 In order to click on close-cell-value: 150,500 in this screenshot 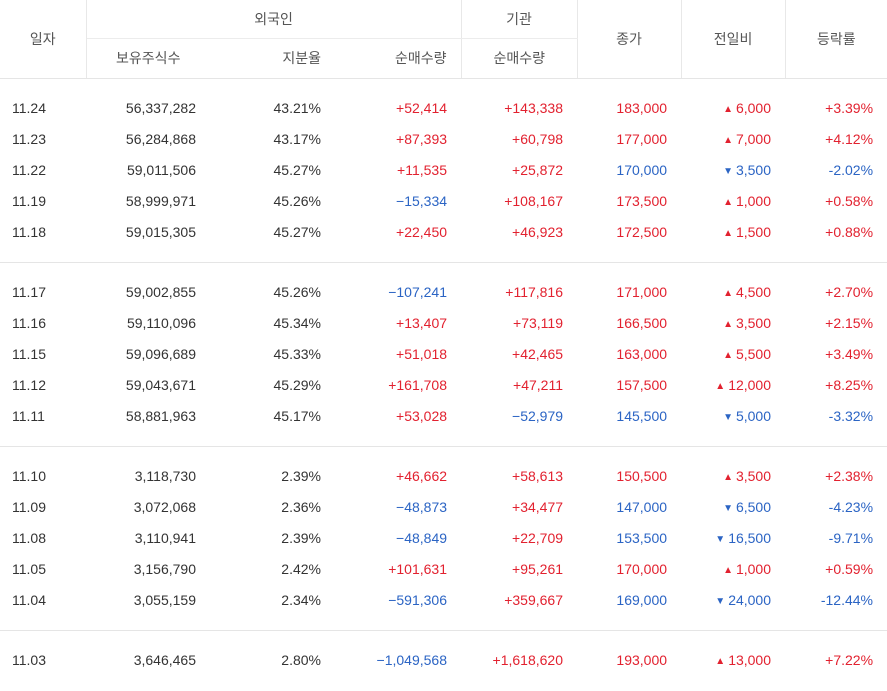, I will do `click(642, 476)`.